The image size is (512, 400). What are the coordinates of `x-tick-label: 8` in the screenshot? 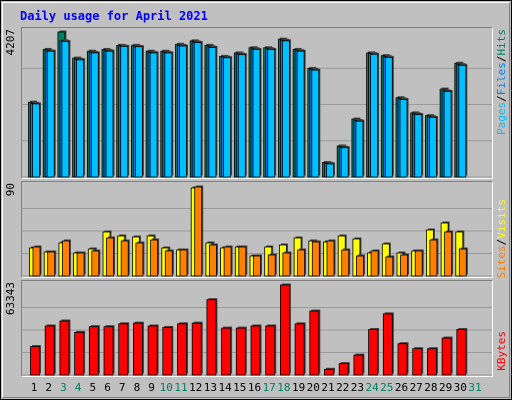 It's located at (137, 387).